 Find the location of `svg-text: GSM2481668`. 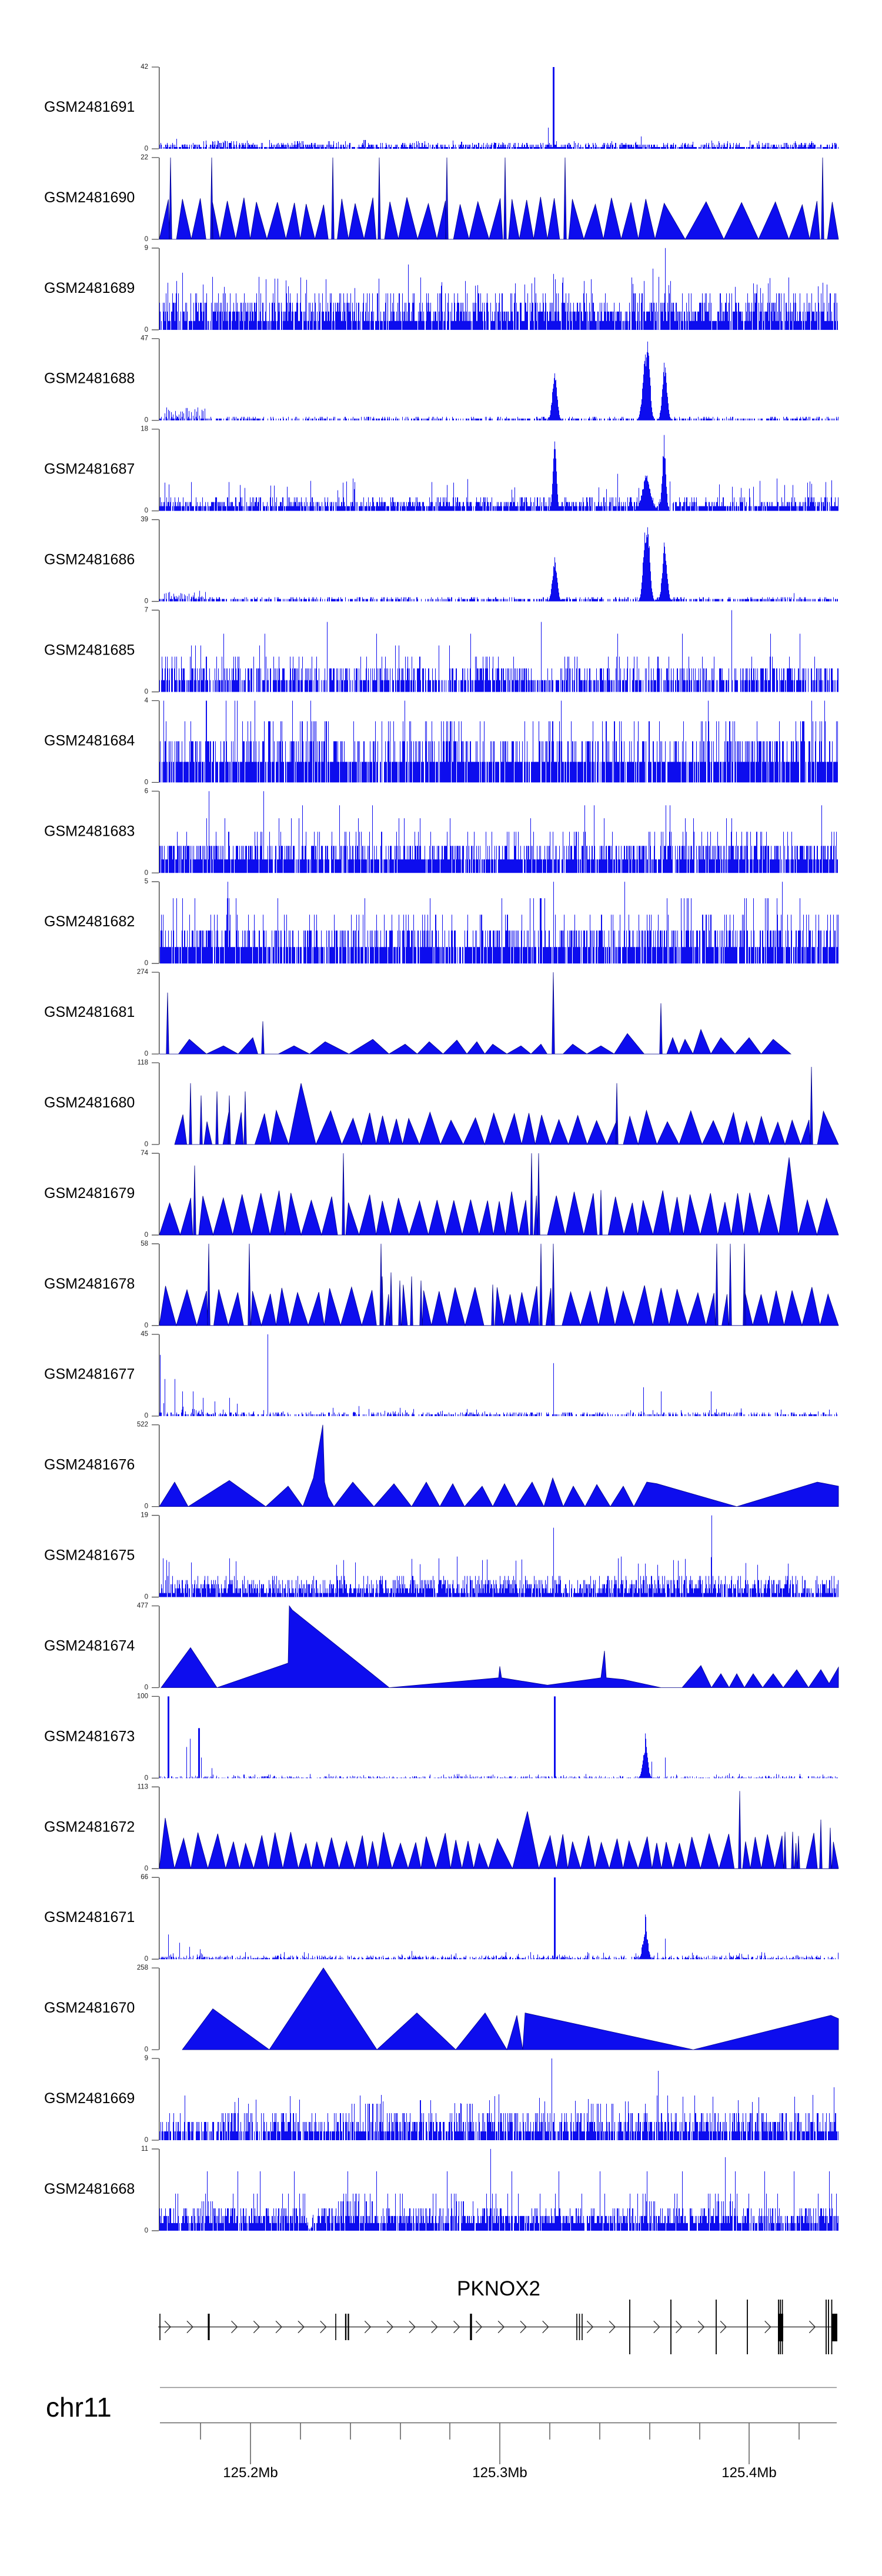

svg-text: GSM2481668 is located at coordinates (89, 2189).